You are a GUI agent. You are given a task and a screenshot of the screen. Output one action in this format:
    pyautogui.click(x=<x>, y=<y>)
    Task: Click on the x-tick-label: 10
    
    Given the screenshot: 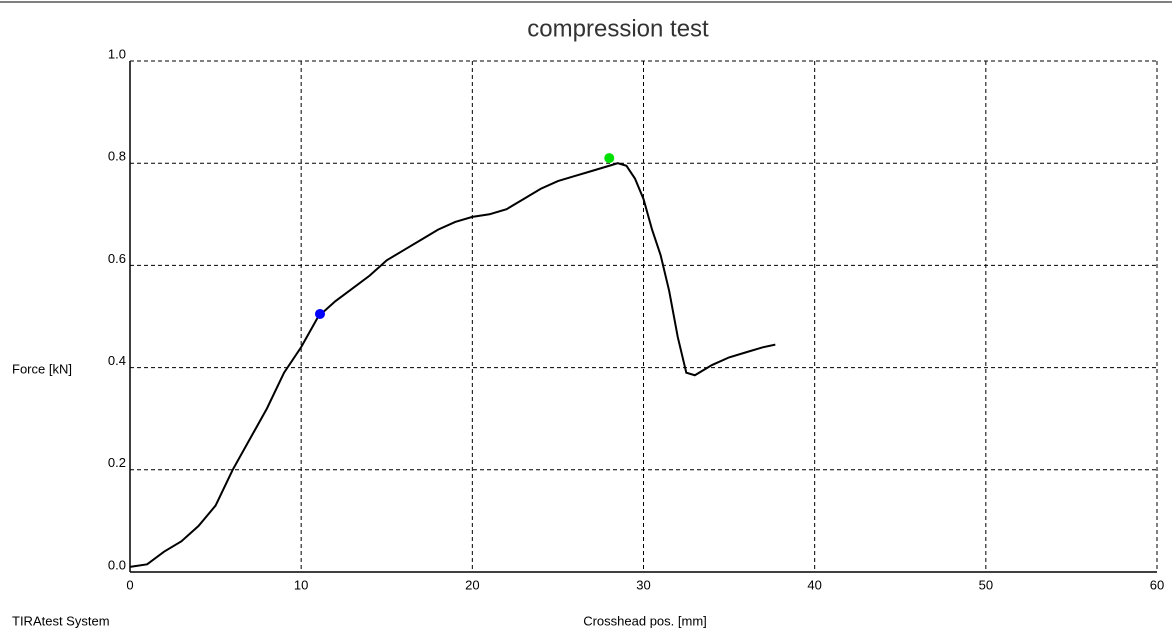 What is the action you would take?
    pyautogui.click(x=301, y=584)
    